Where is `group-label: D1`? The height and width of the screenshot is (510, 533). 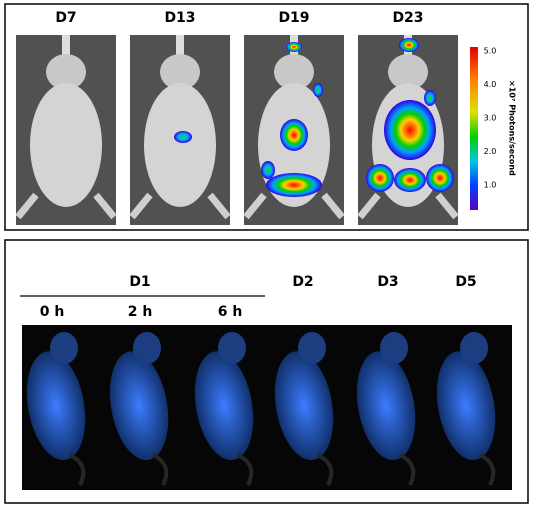 group-label: D1 is located at coordinates (139, 282).